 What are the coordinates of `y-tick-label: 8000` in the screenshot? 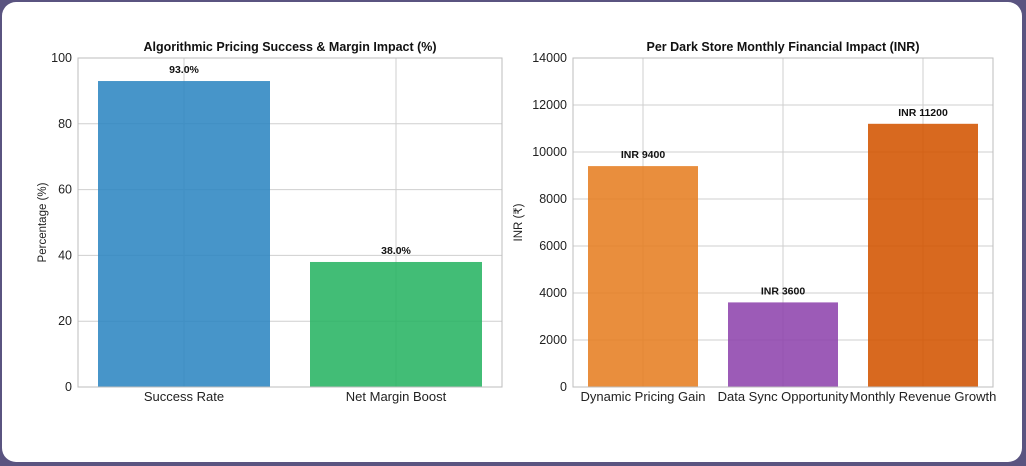 It's located at (553, 199).